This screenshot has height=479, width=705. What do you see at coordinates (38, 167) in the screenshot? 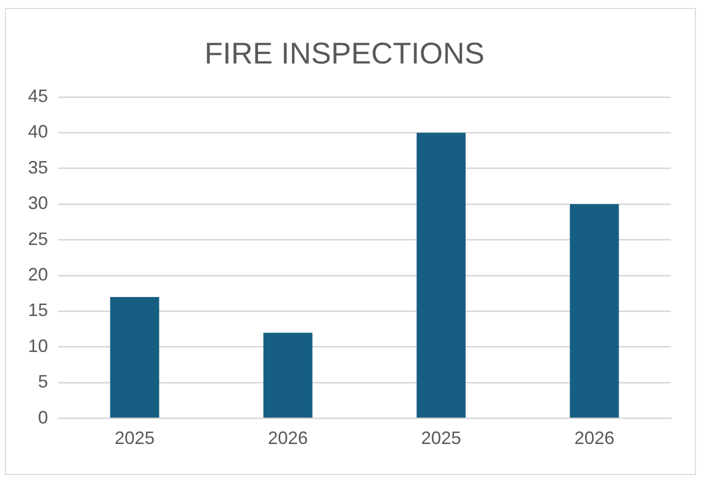
I see `y-tick-label: 35` at bounding box center [38, 167].